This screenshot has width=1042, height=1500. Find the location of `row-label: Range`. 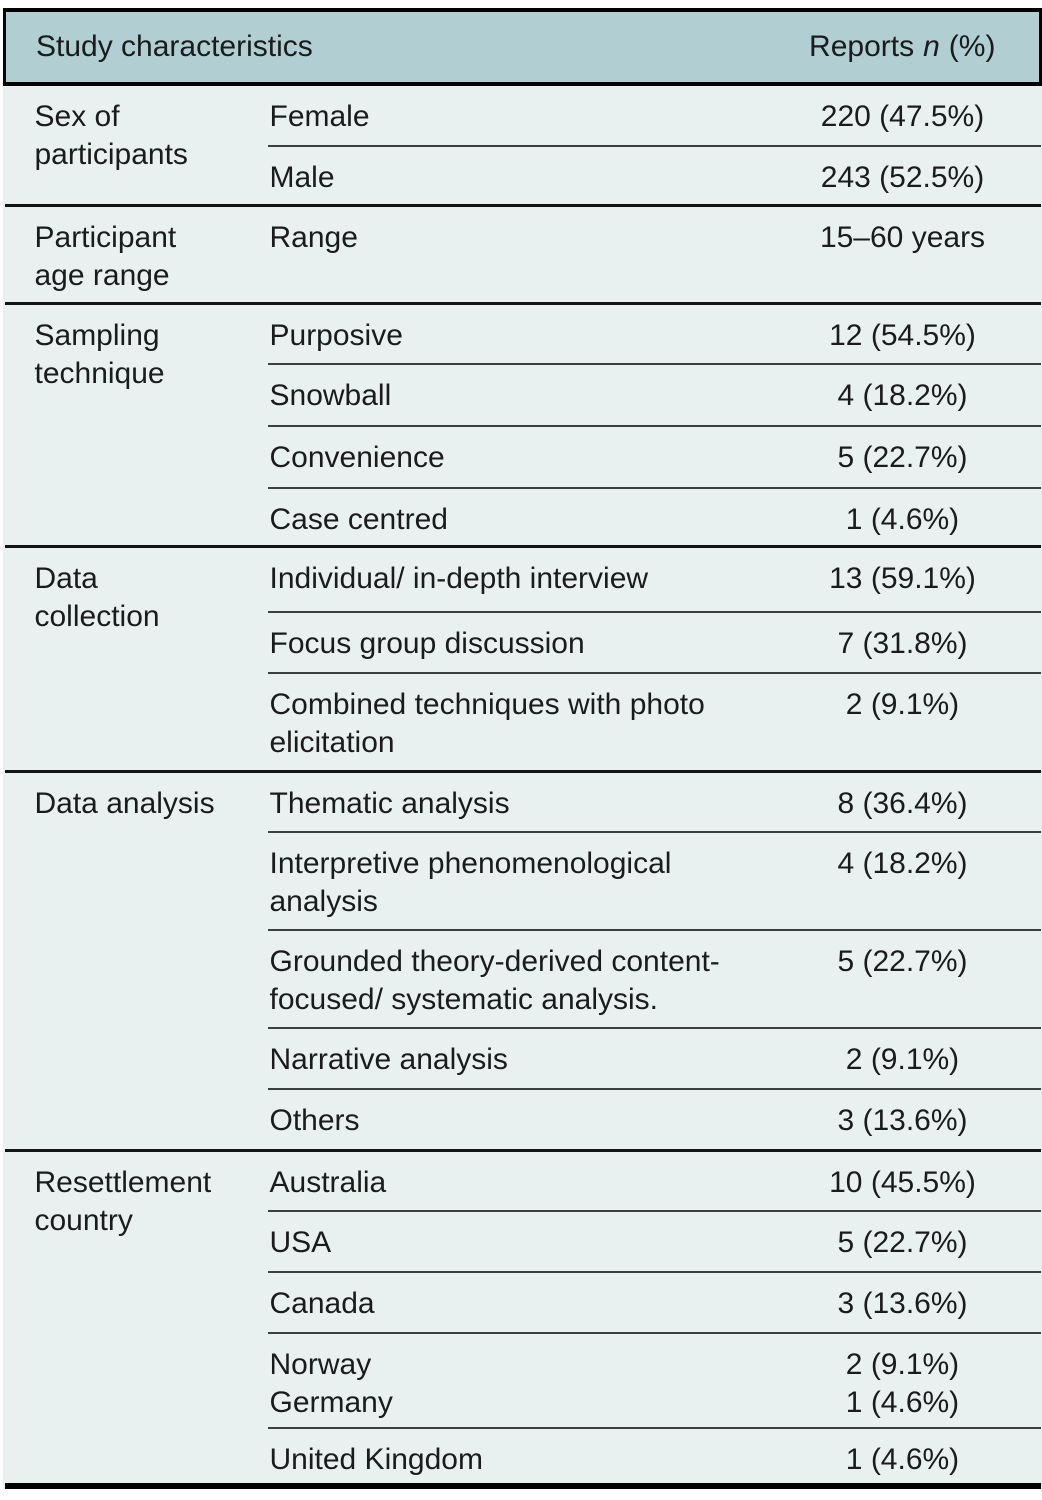

row-label: Range is located at coordinates (533, 253).